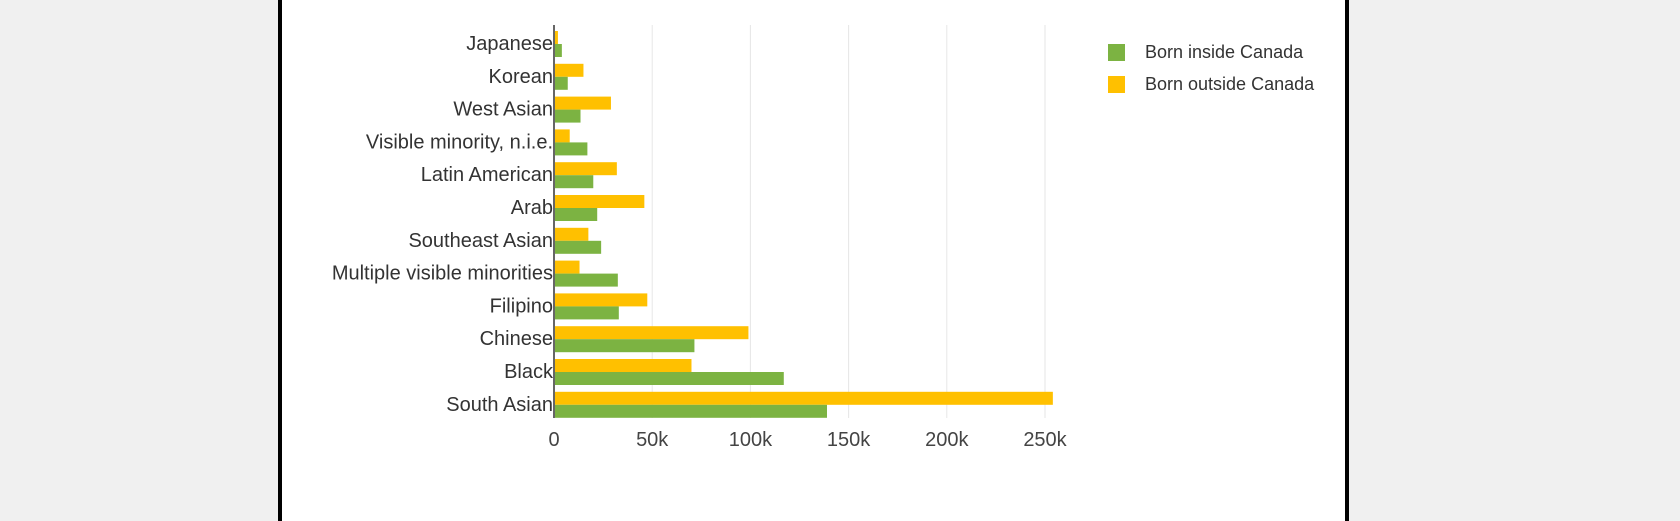  I want to click on legend-swatch-born-inside, so click(1116, 52).